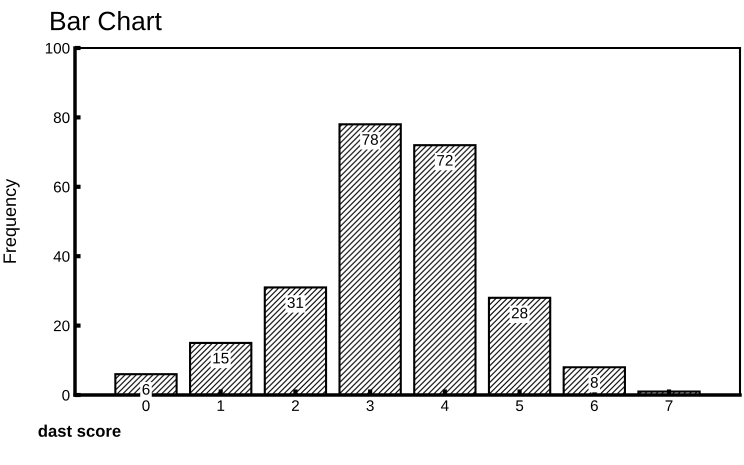 The width and height of the screenshot is (744, 465). What do you see at coordinates (444, 405) in the screenshot?
I see `x-tick-label: 4` at bounding box center [444, 405].